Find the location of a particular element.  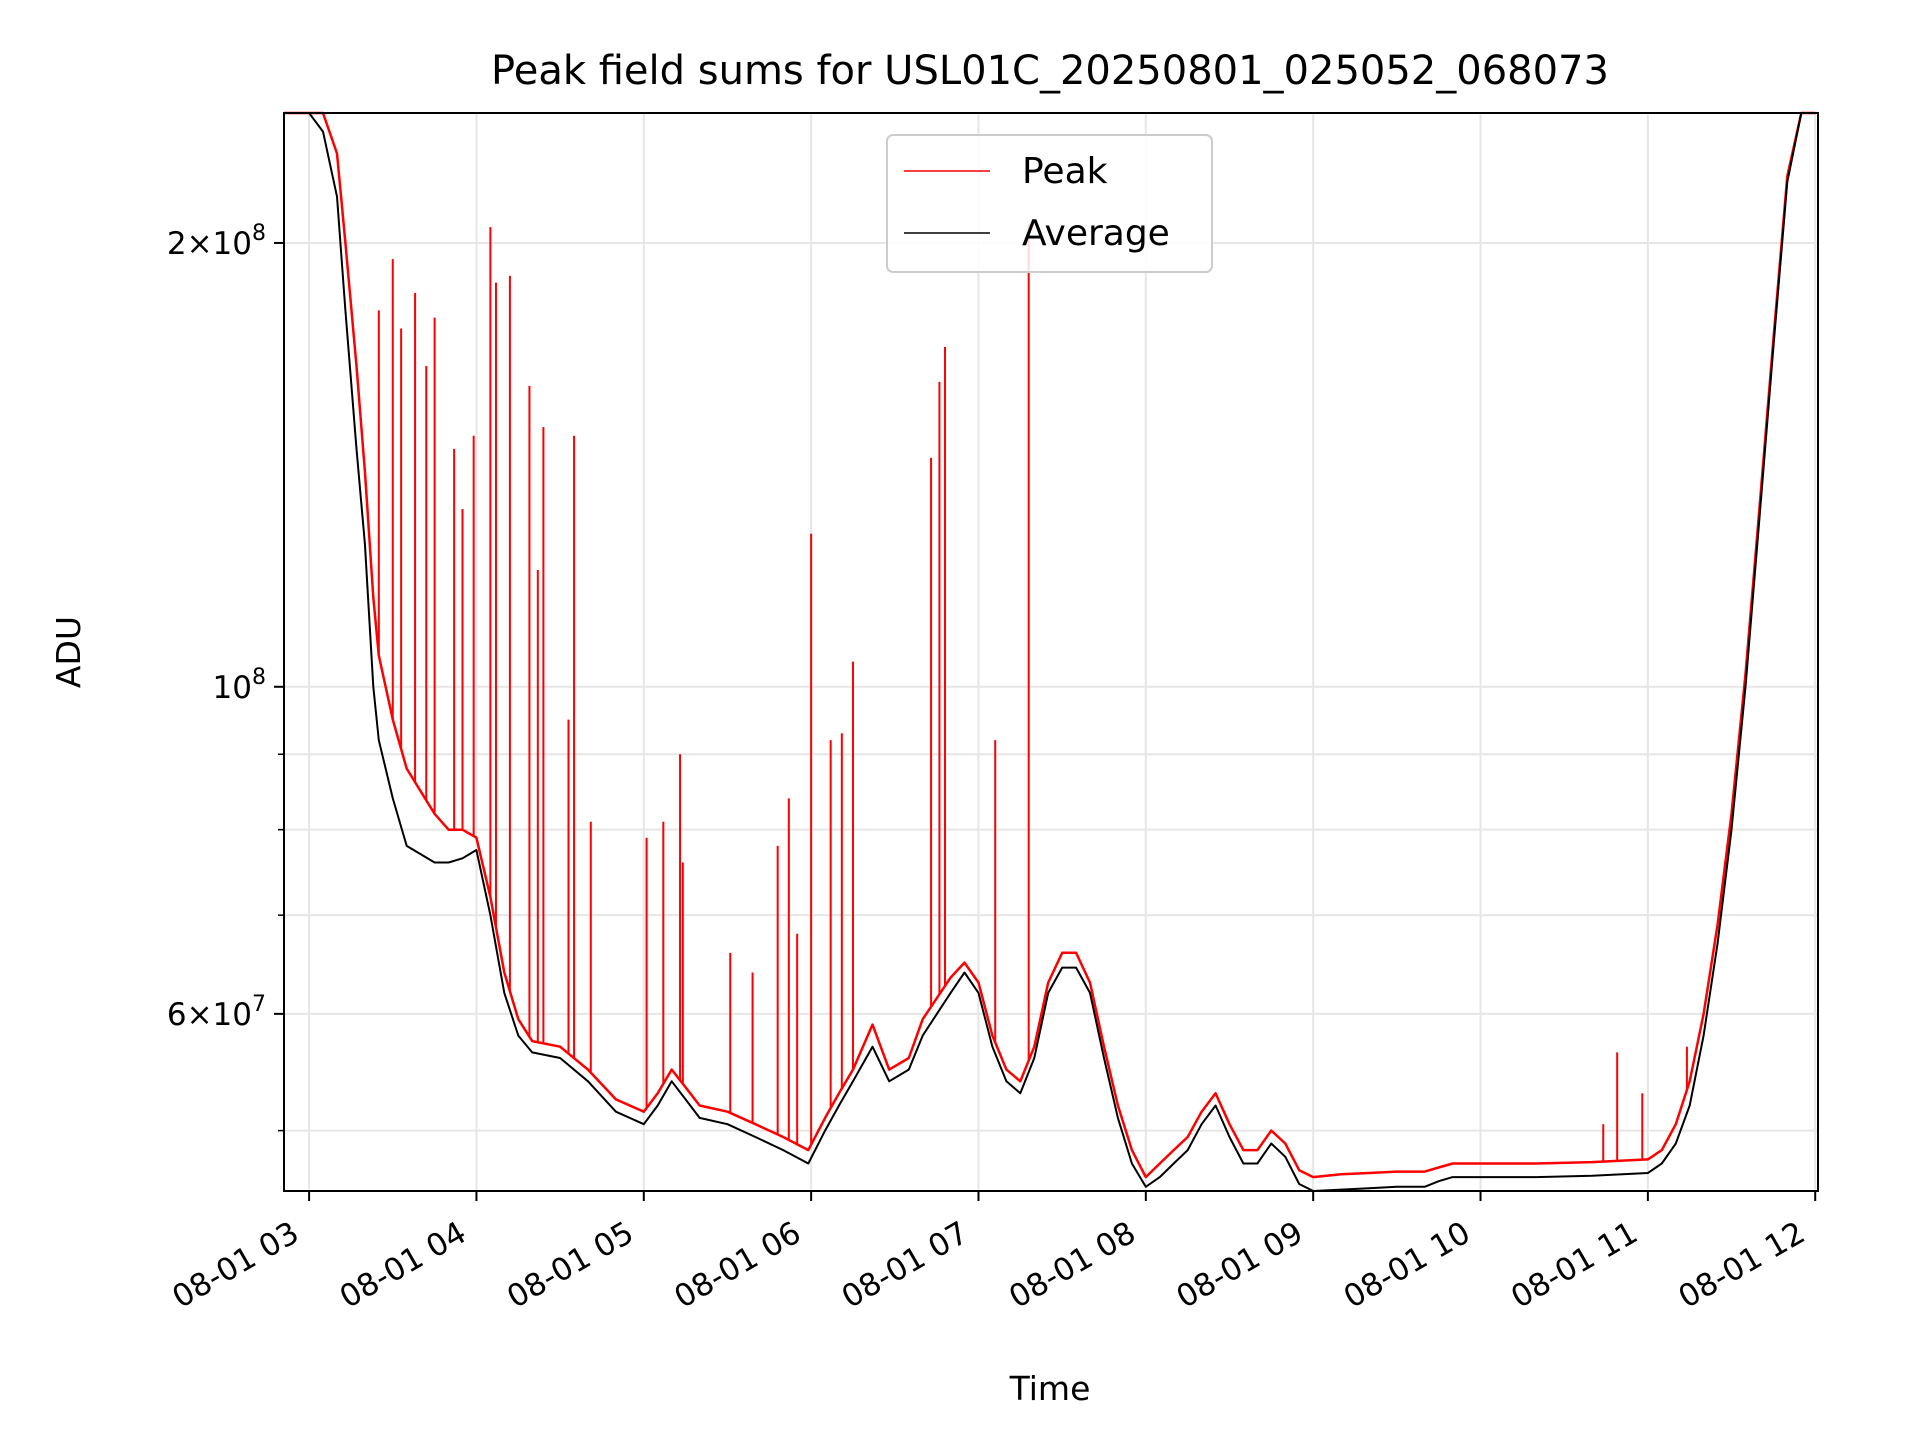

y-axis-ticks: 2×108 108 6×107 is located at coordinates (225, 676).